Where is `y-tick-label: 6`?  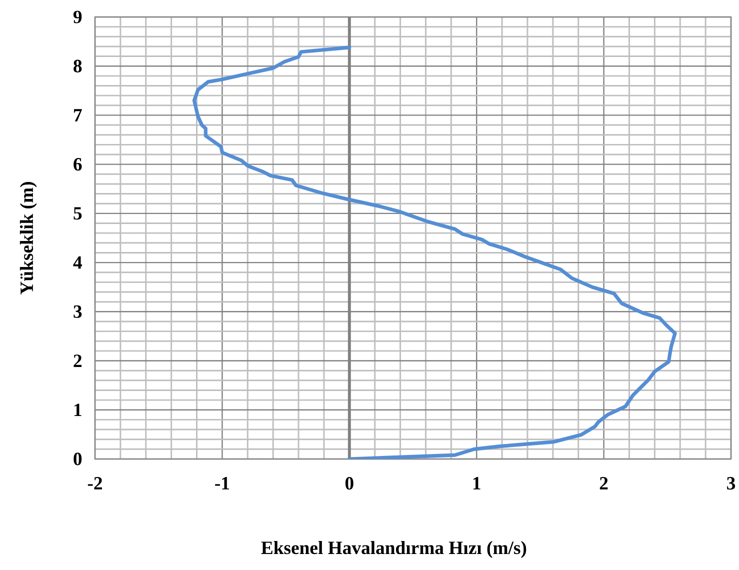
y-tick-label: 6 is located at coordinates (78, 164).